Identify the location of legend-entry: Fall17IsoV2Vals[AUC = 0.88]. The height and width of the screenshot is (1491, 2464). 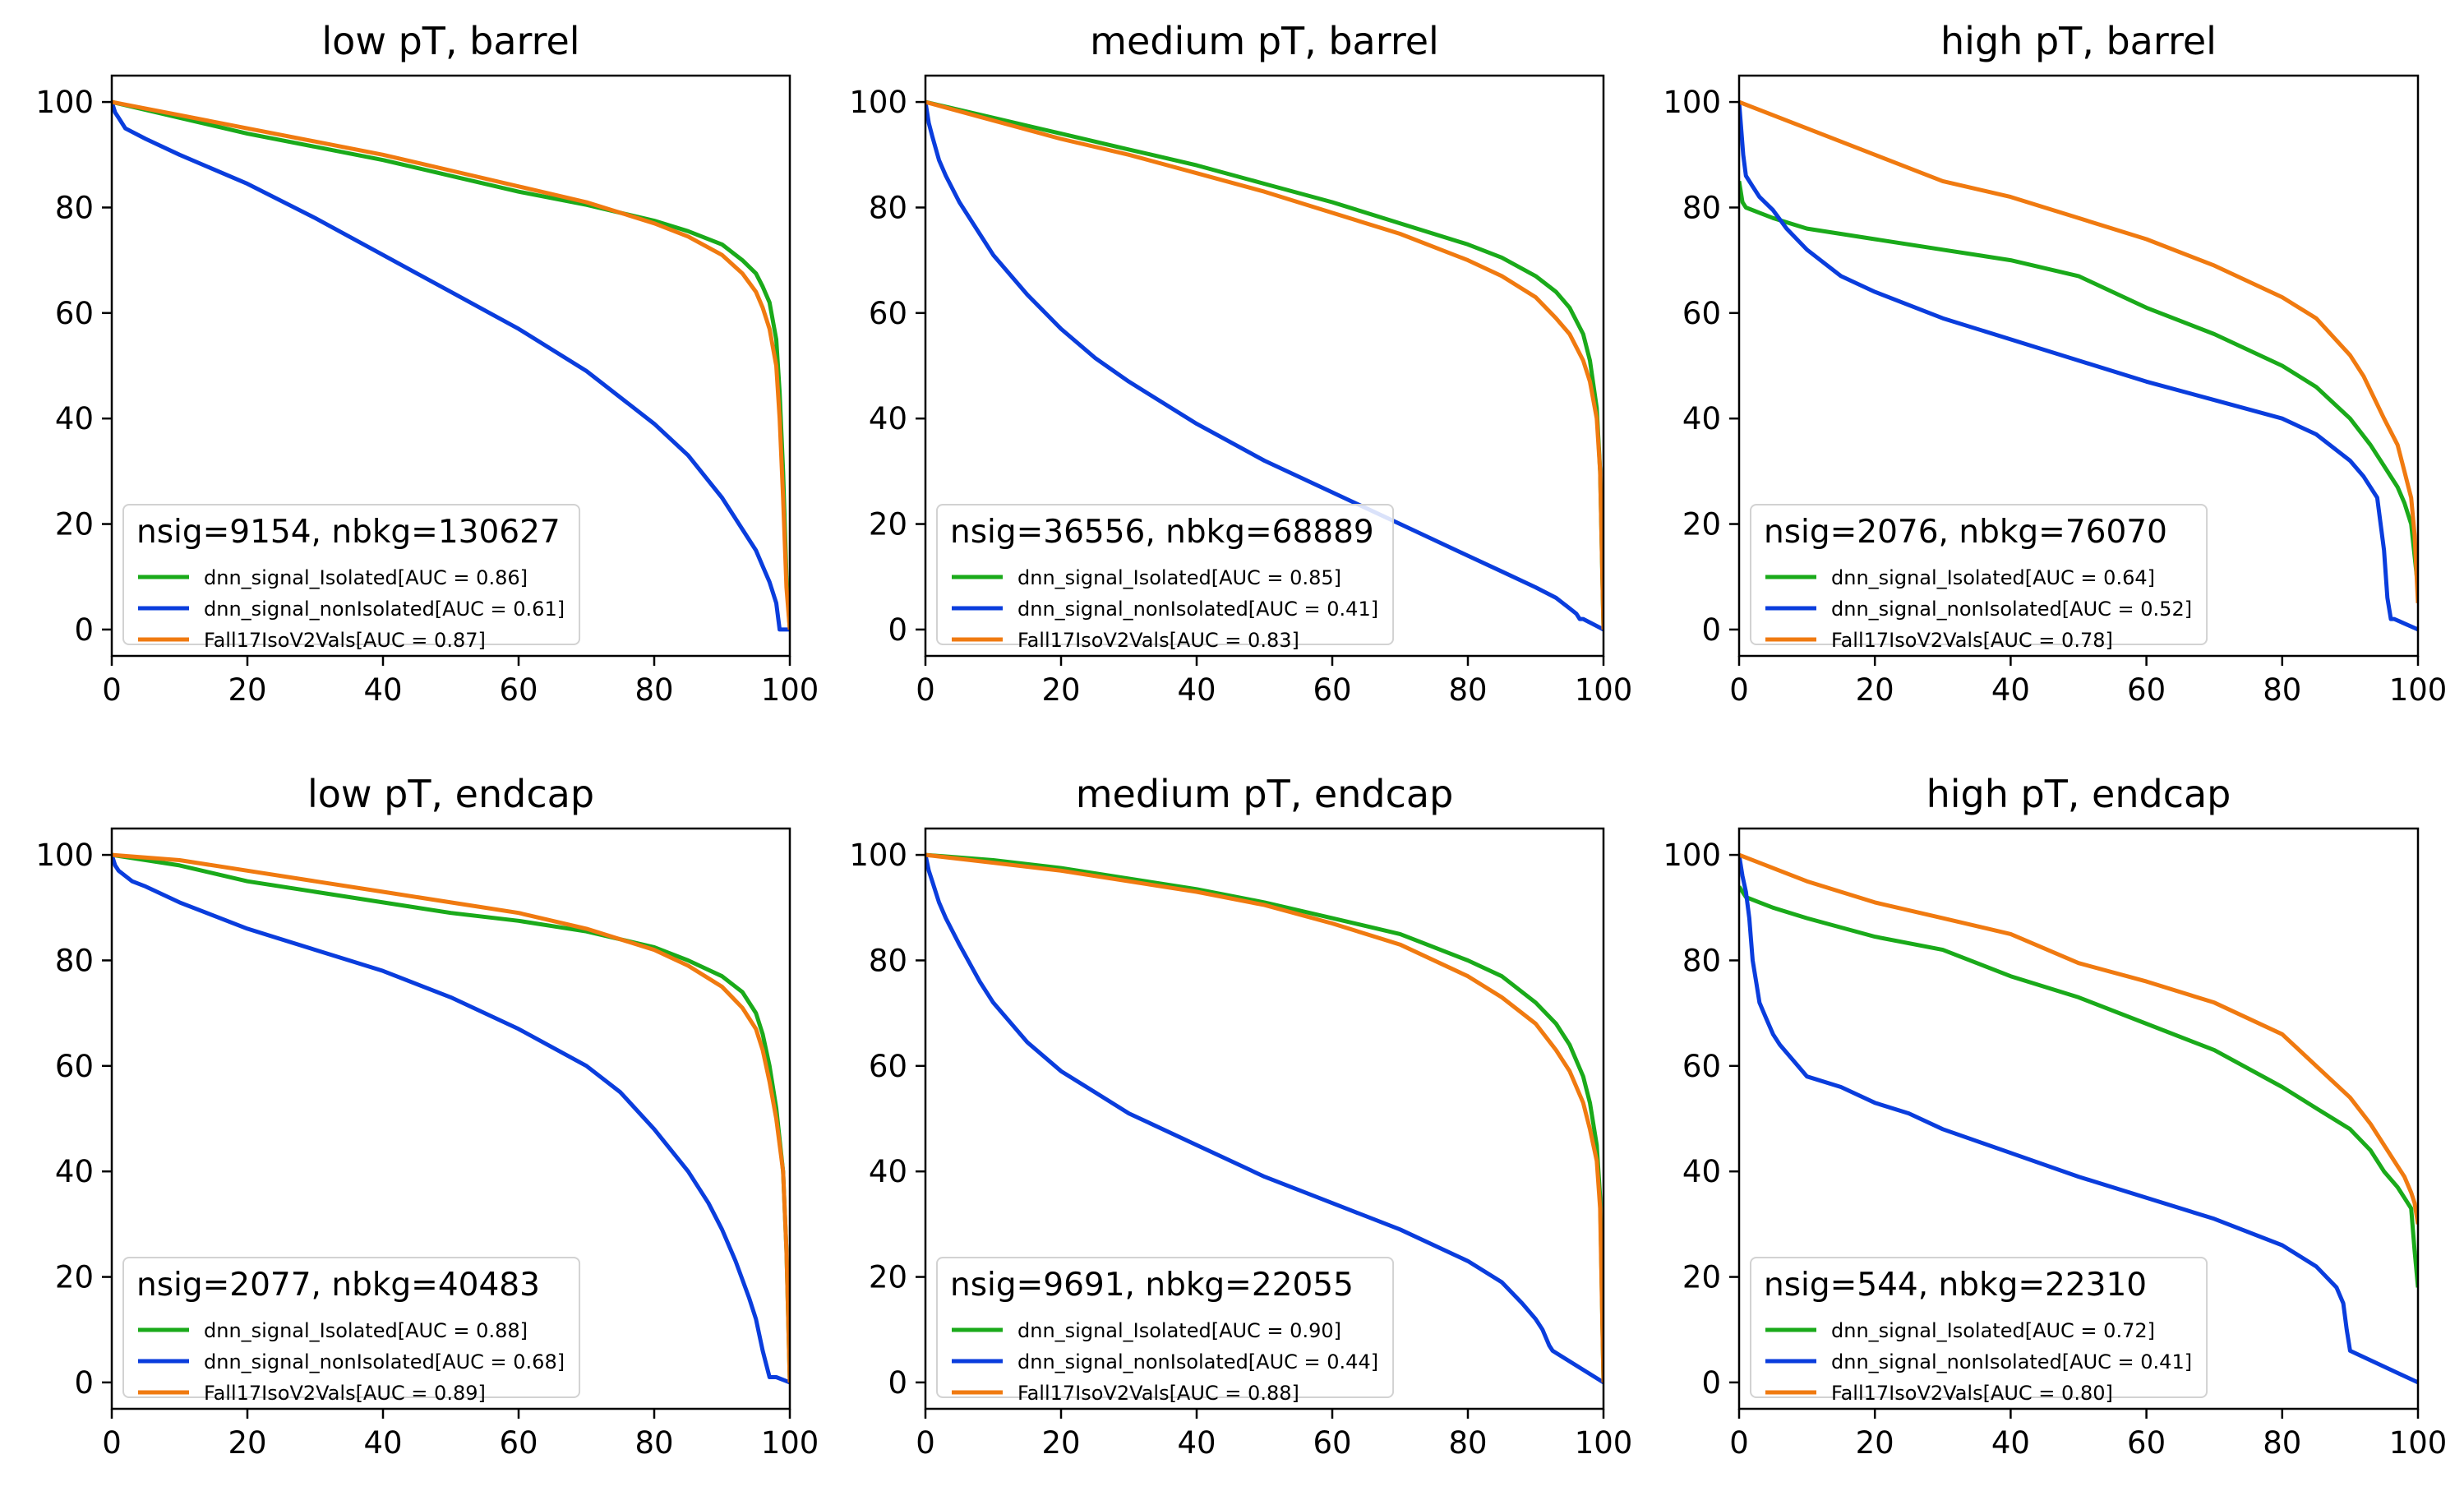
(1158, 1394).